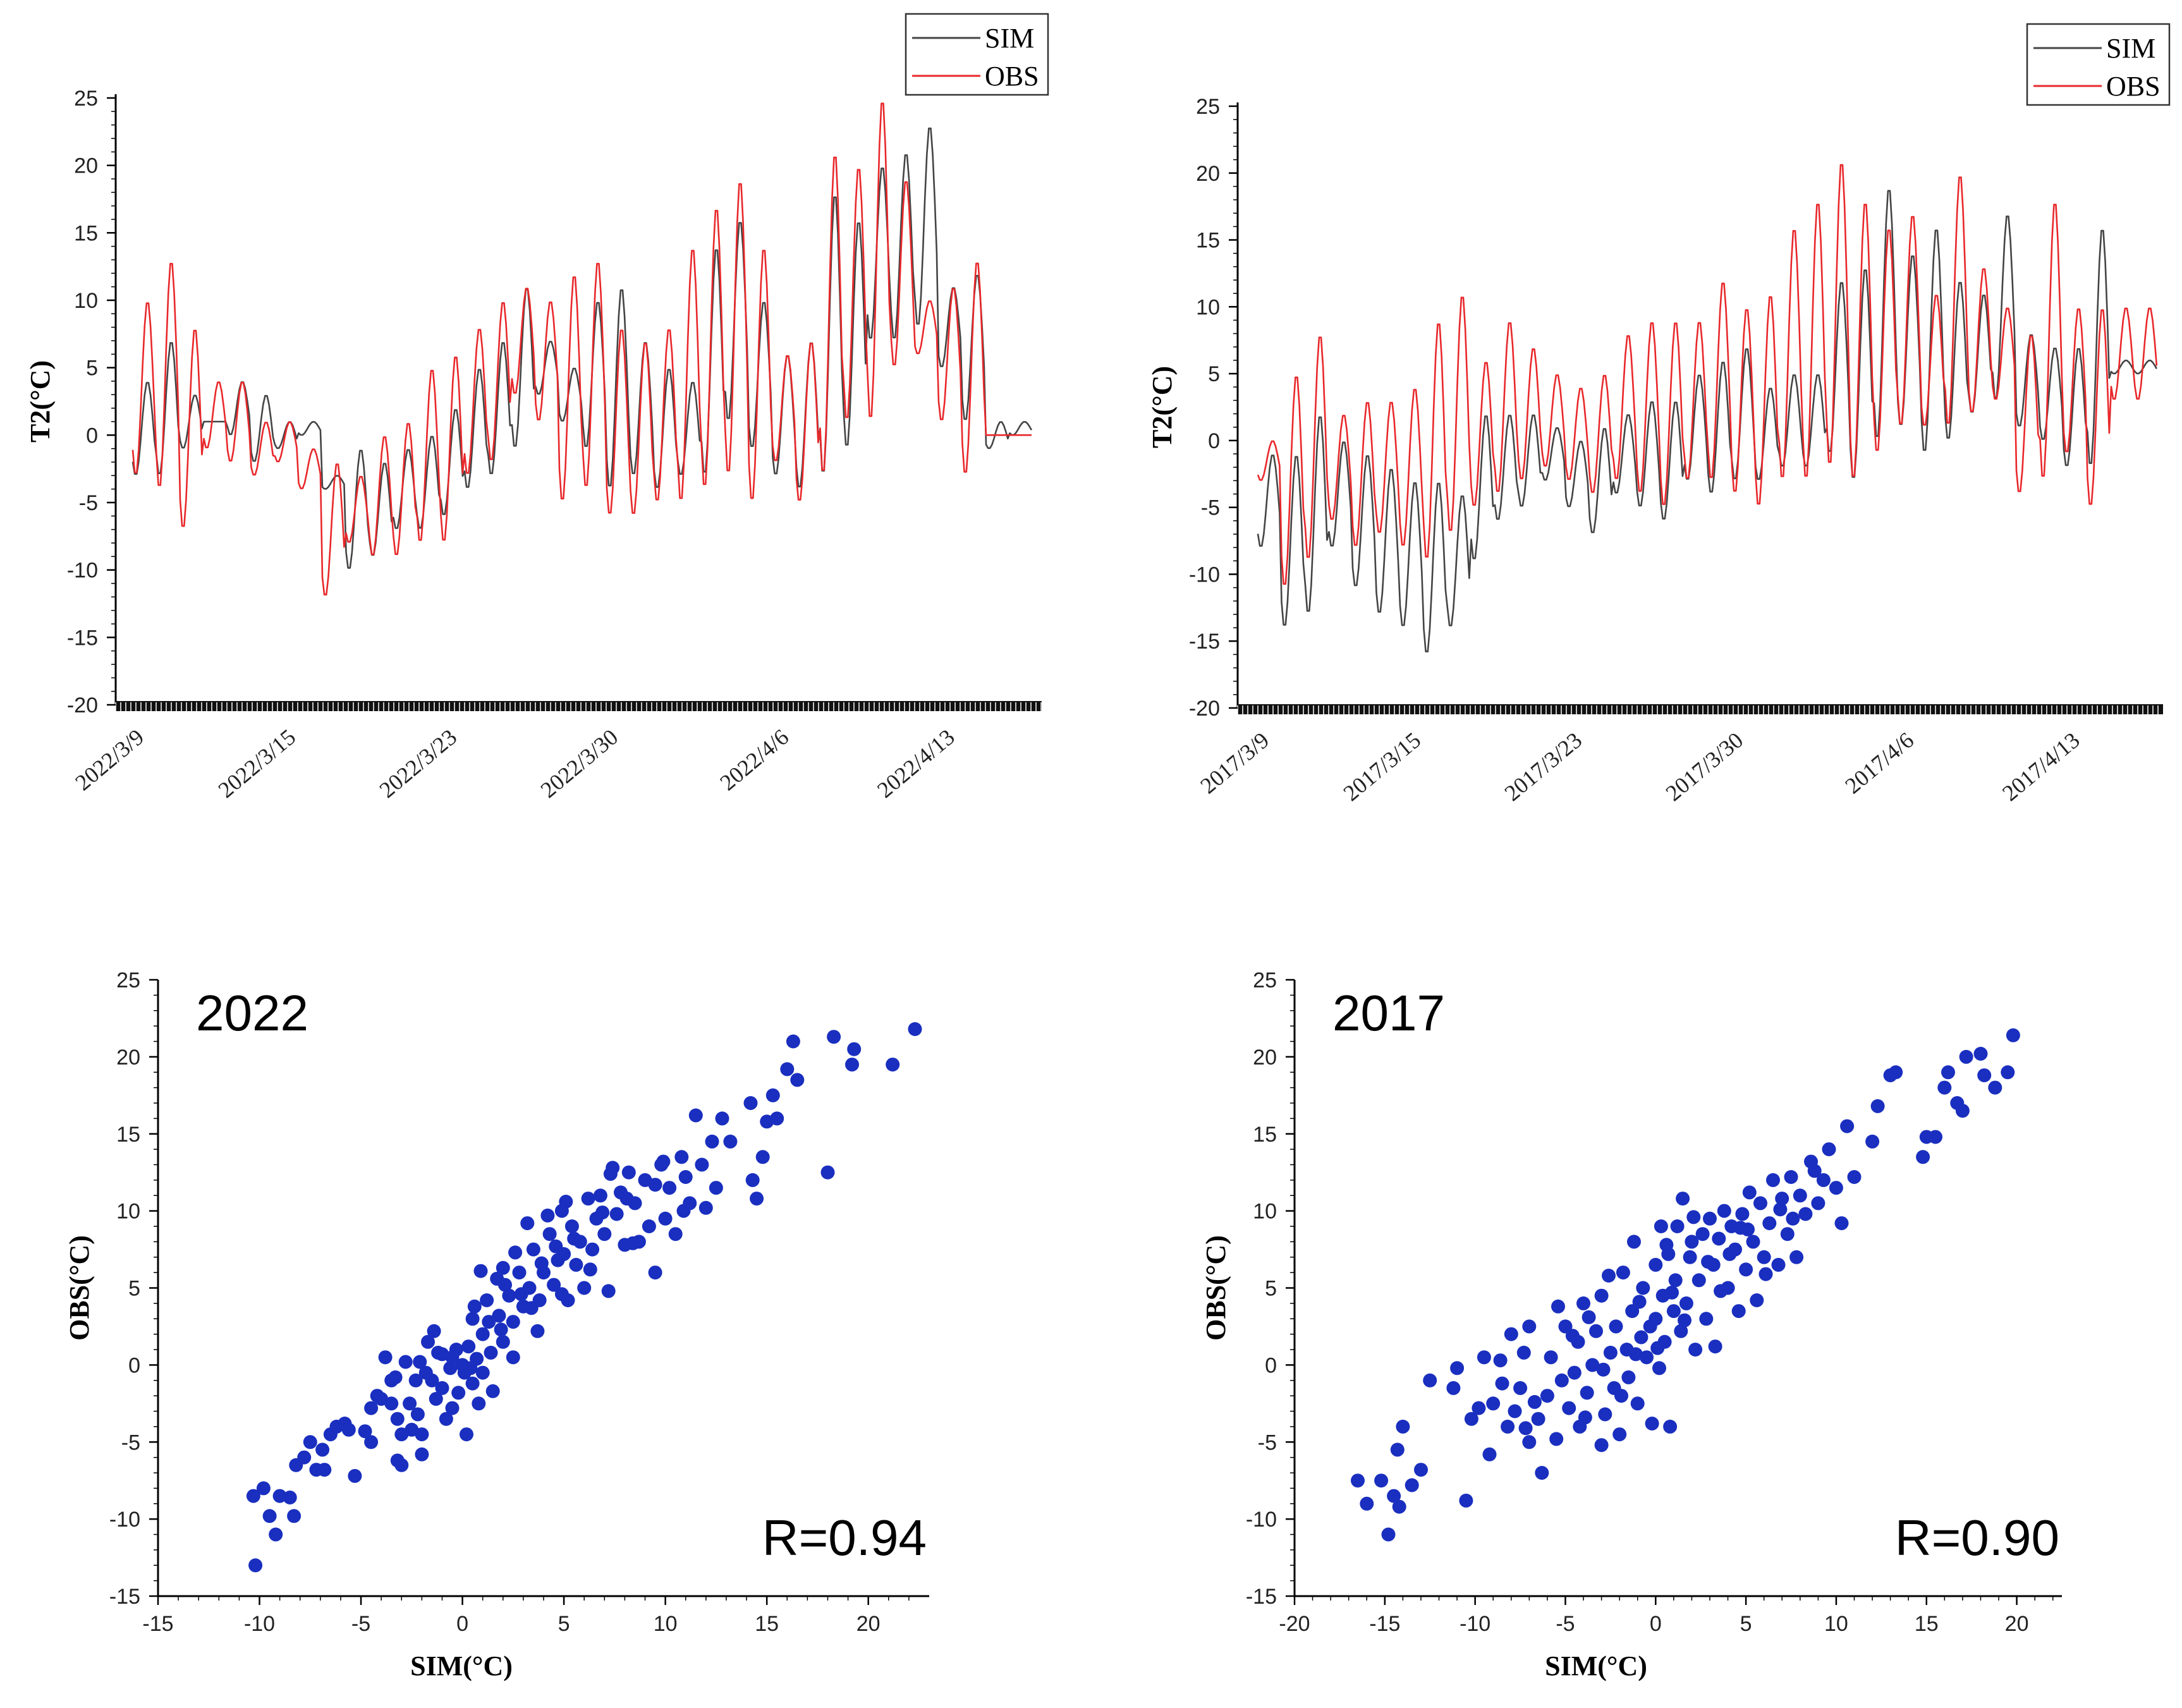 Image resolution: width=2182 pixels, height=1708 pixels. What do you see at coordinates (579, 706) in the screenshot?
I see `x-axis-dense-ticks` at bounding box center [579, 706].